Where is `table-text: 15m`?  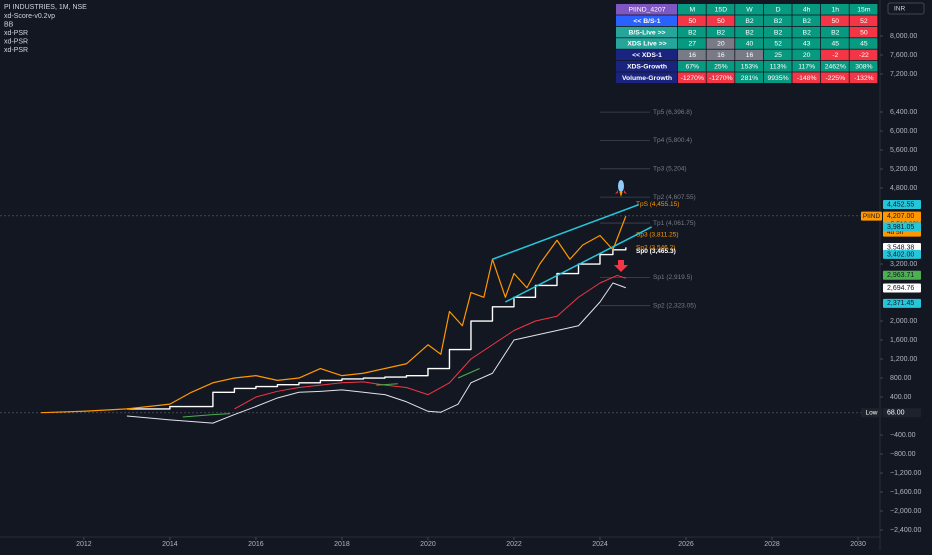 table-text: 15m is located at coordinates (864, 9).